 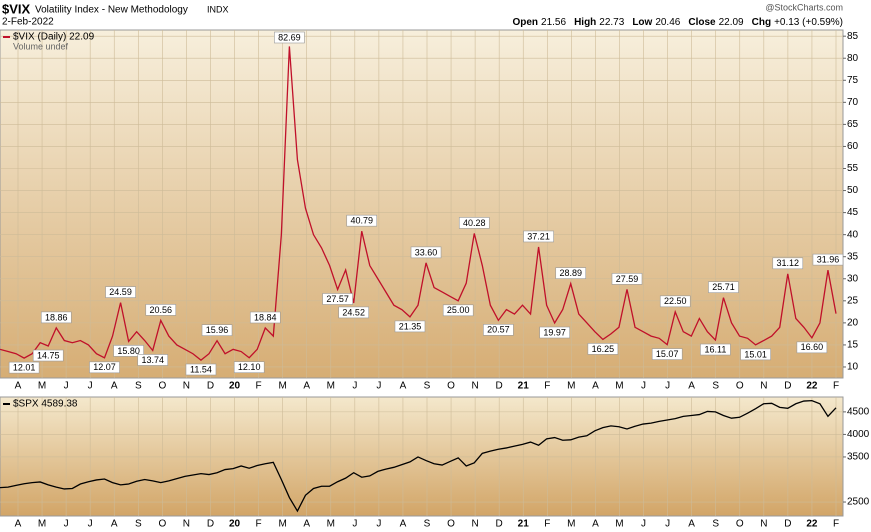 I want to click on annotation-label: 21.35, so click(x=410, y=326).